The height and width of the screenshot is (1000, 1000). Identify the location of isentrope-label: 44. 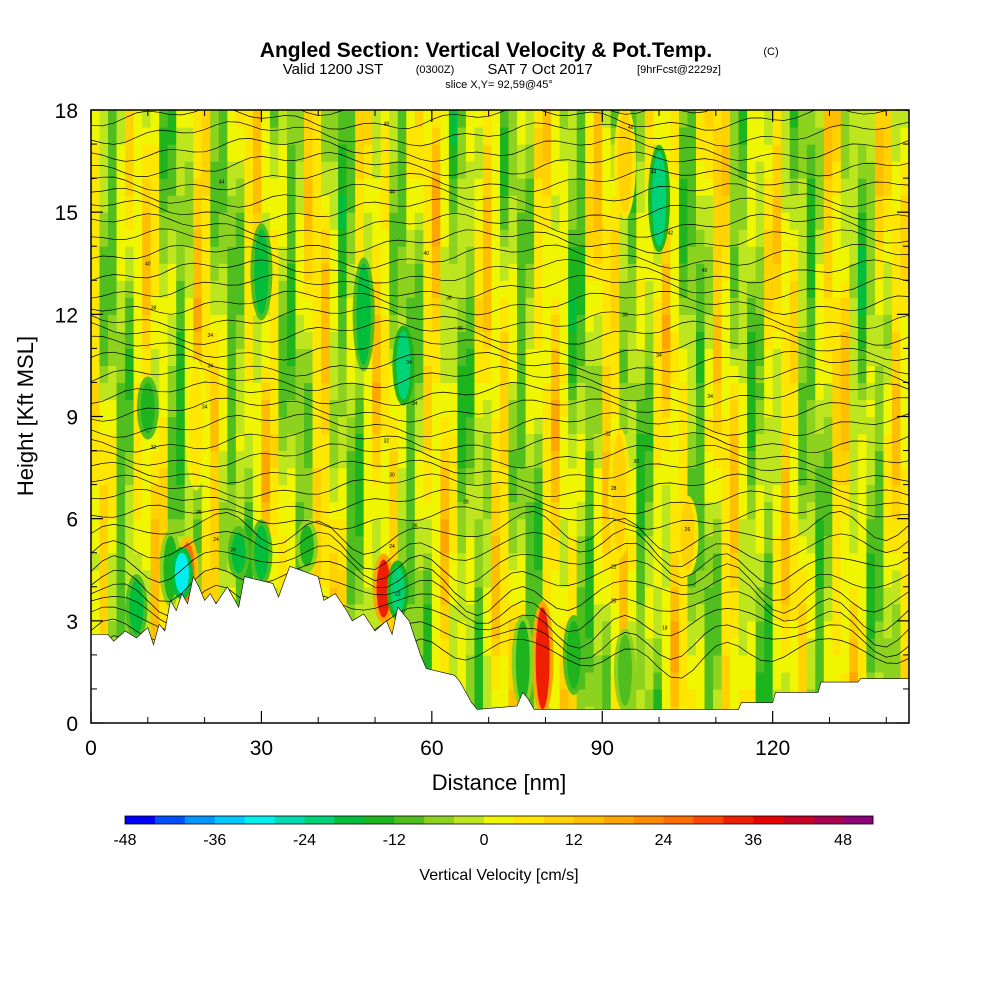
(222, 183).